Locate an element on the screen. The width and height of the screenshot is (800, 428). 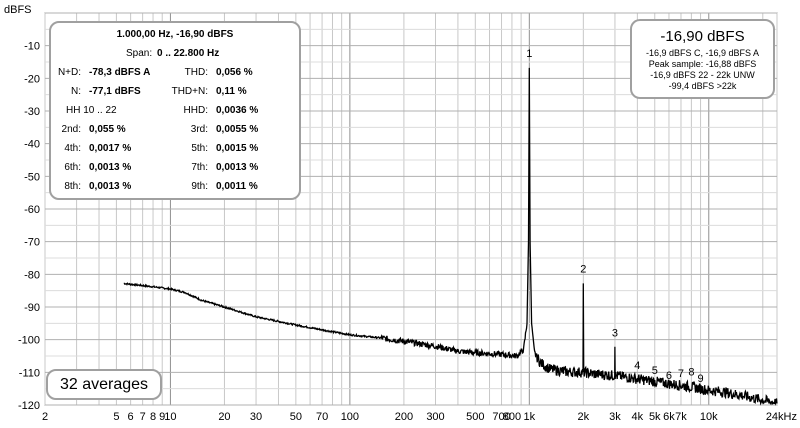
thd-label: THD: is located at coordinates (196, 72).